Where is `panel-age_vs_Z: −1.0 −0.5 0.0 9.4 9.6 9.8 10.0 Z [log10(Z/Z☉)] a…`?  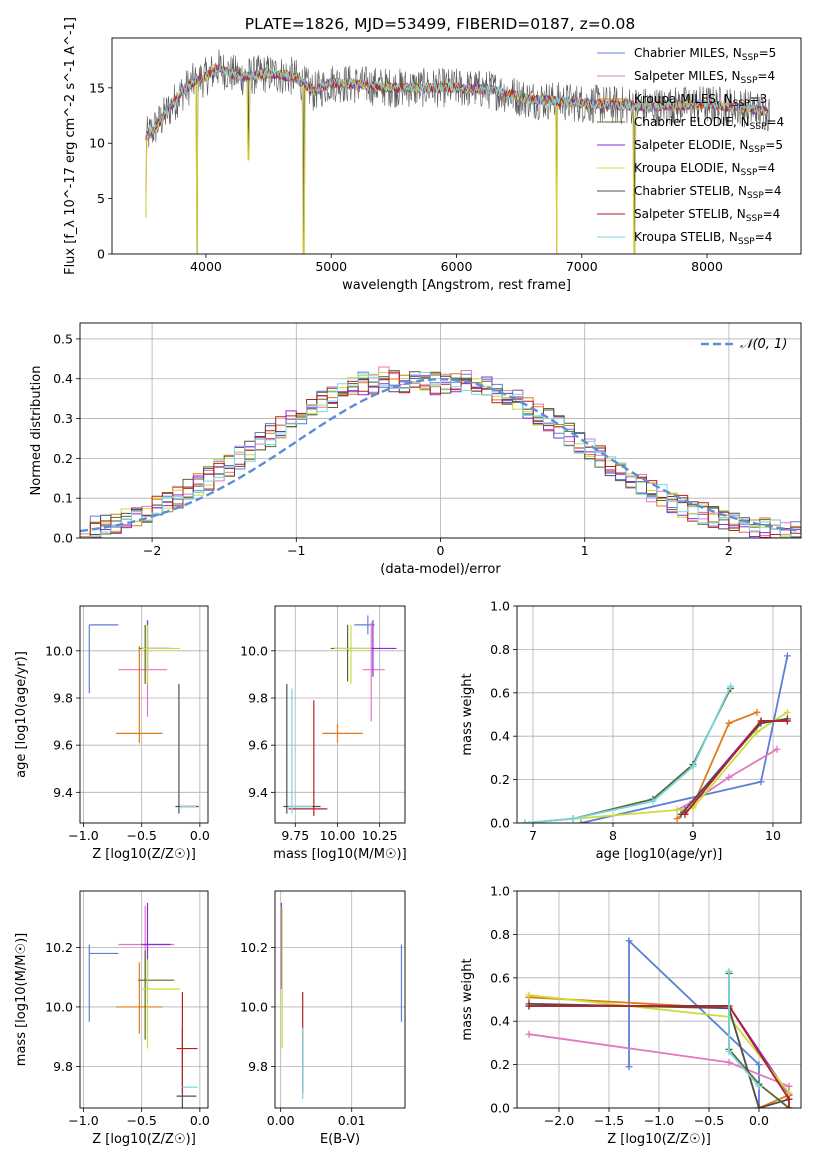
panel-age_vs_Z: −1.0 −0.5 0.0 9.4 9.6 9.8 10.0 Z [log10(Z/Z☉)] a… is located at coordinates (112, 733).